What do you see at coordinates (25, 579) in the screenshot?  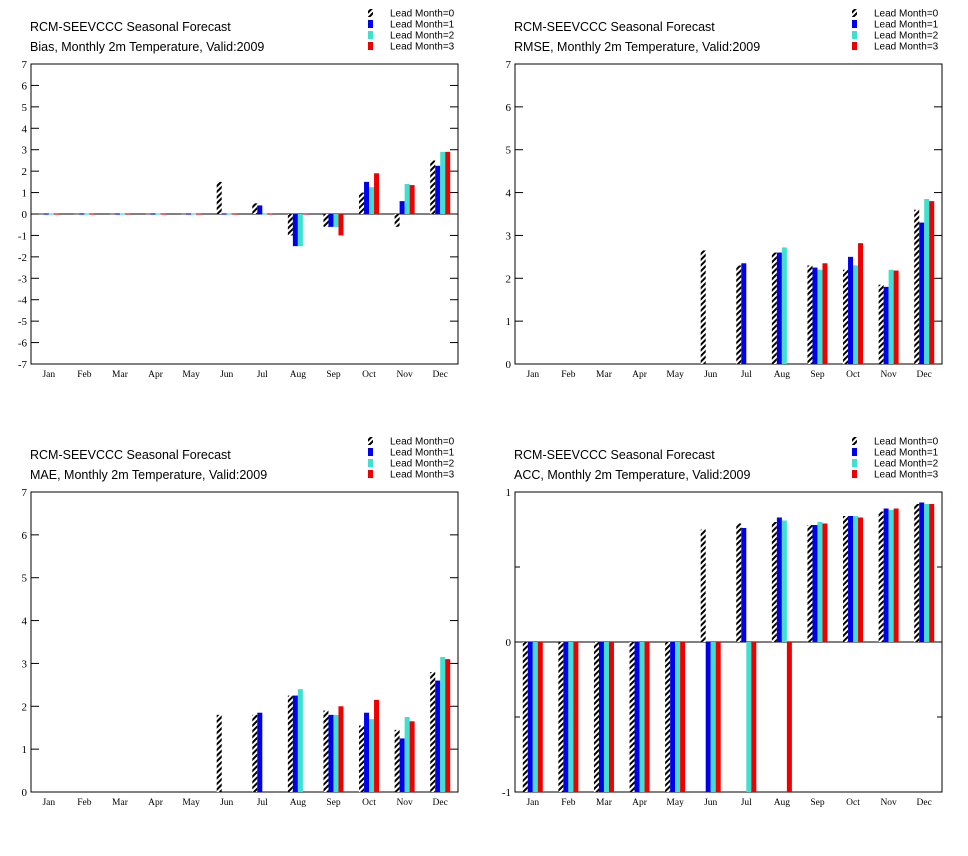 I see `y-tick-label: 5` at bounding box center [25, 579].